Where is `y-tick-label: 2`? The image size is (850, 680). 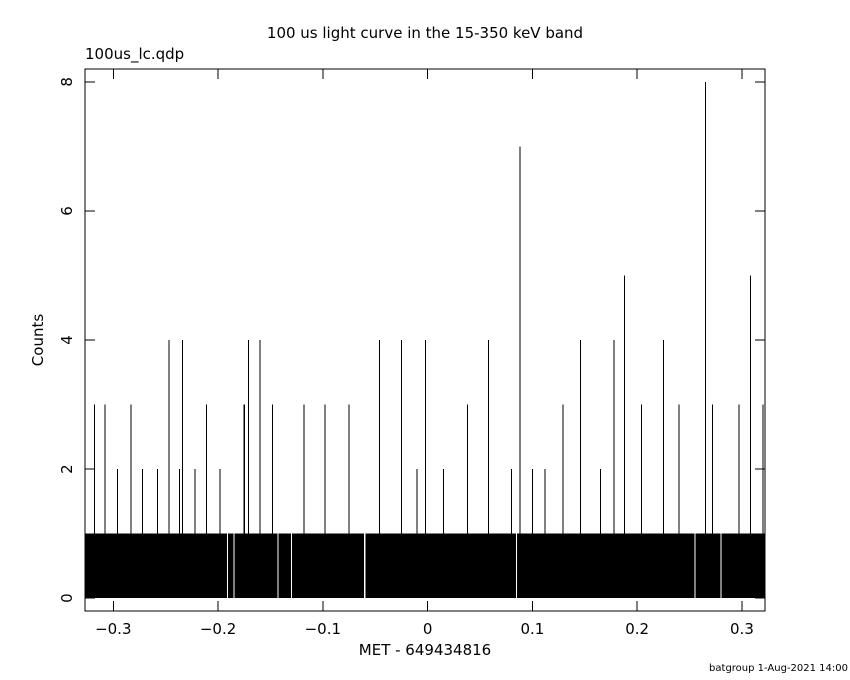 y-tick-label: 2 is located at coordinates (67, 469).